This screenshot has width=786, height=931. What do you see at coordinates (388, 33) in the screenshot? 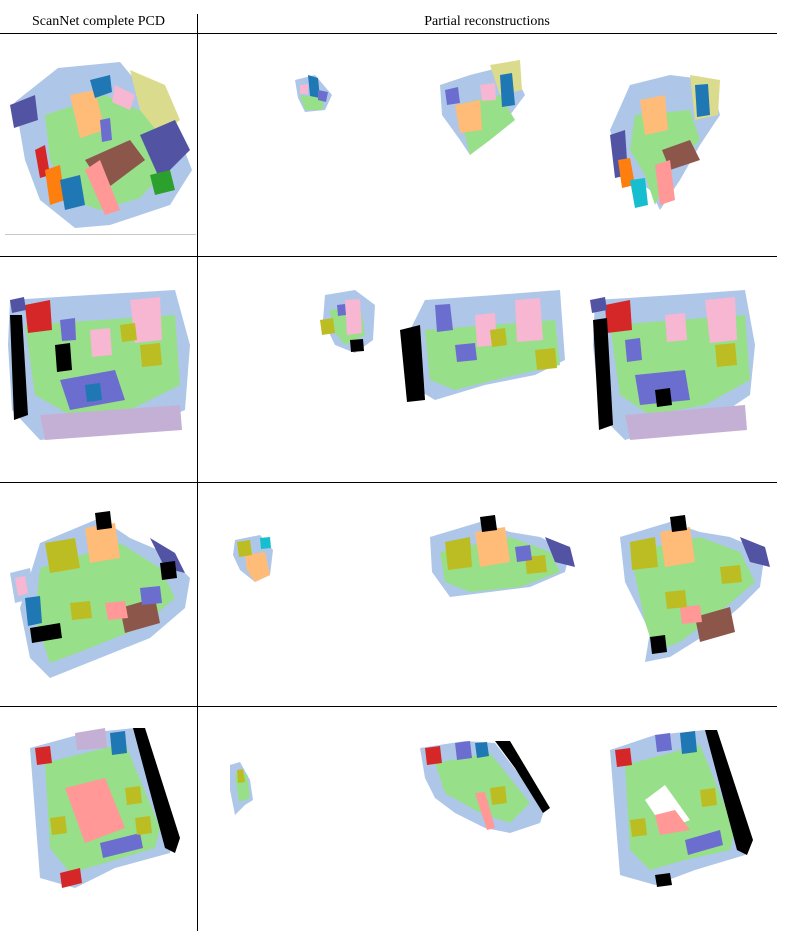
I see `header-rule` at bounding box center [388, 33].